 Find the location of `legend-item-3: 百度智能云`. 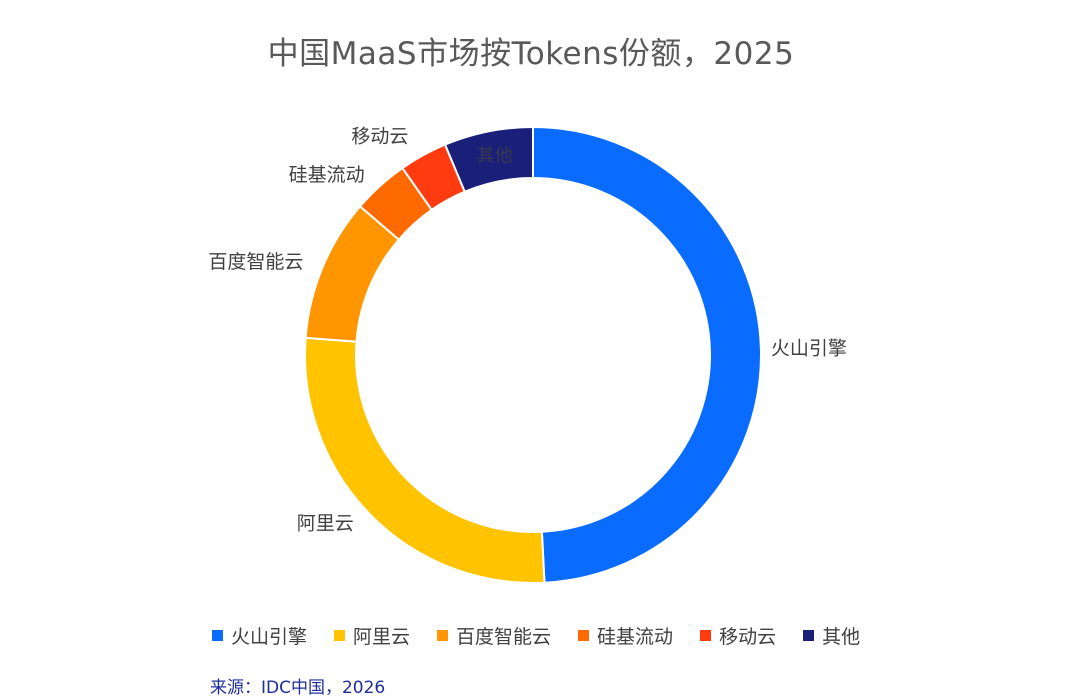

legend-item-3: 百度智能云 is located at coordinates (494, 635).